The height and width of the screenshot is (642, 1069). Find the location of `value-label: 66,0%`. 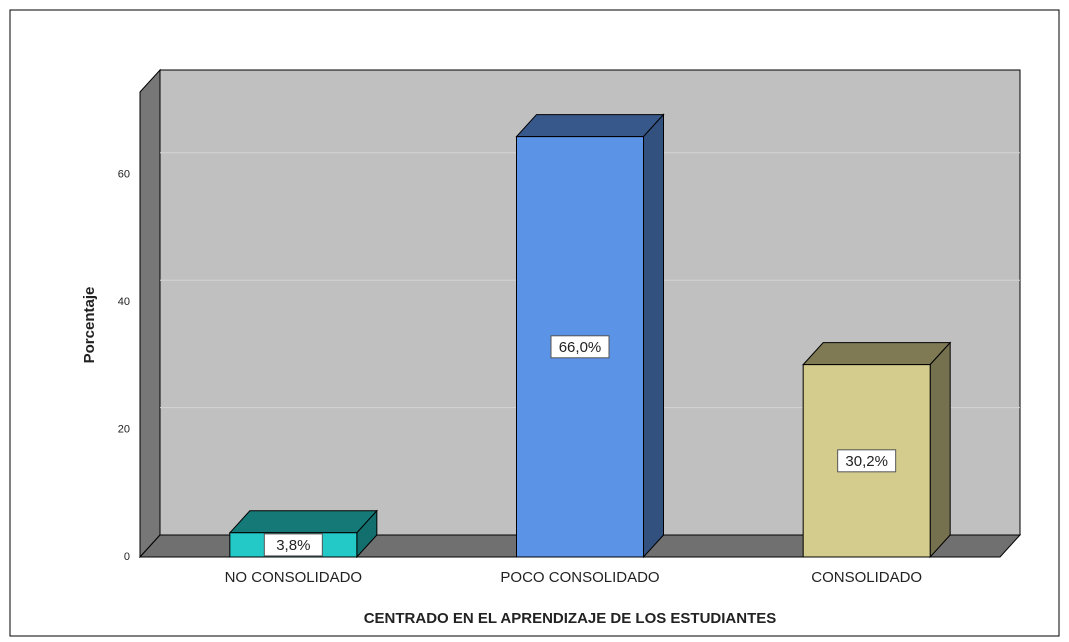

value-label: 66,0% is located at coordinates (580, 347).